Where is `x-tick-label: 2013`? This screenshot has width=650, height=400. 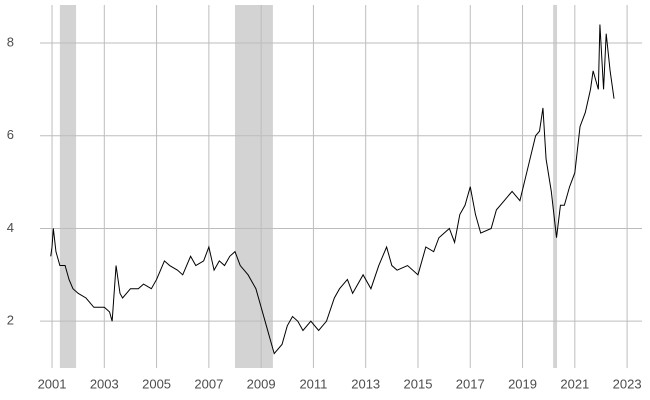 x-tick-label: 2013 is located at coordinates (365, 383).